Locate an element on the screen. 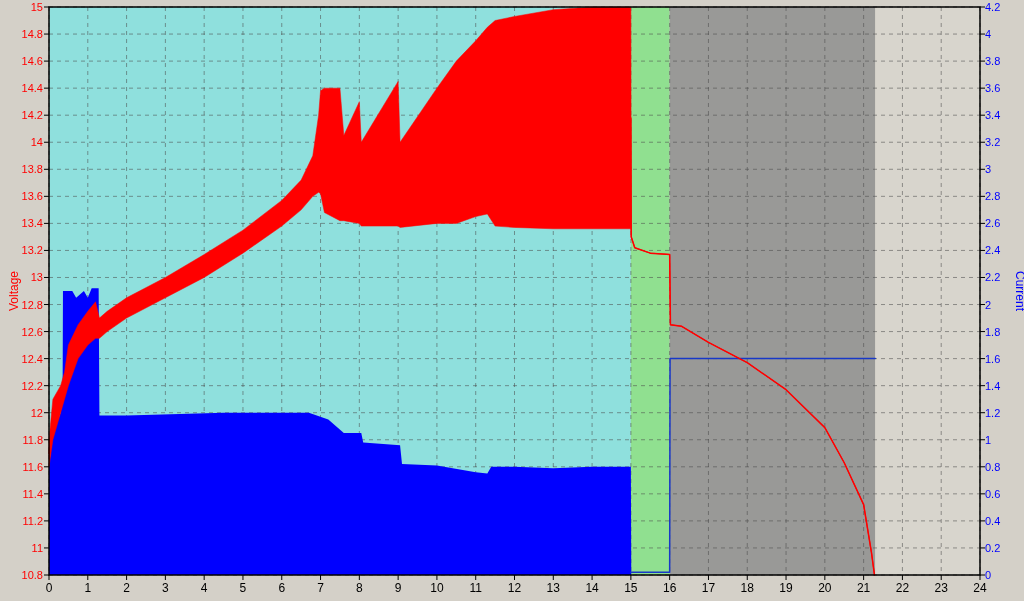 The width and height of the screenshot is (1024, 601). y-tick-label: 14.4 is located at coordinates (32, 88).